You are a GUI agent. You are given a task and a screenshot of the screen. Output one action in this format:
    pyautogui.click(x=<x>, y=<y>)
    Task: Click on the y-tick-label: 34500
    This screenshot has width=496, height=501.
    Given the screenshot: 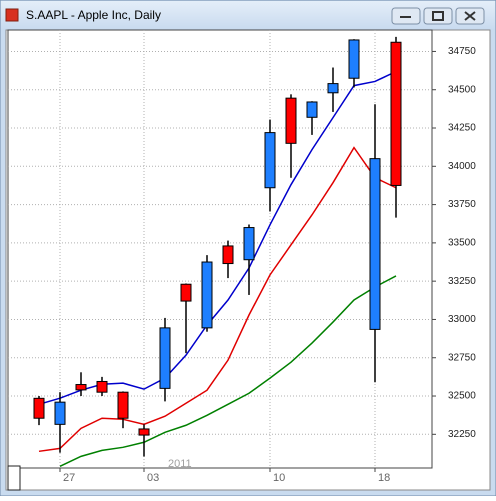 What is the action you would take?
    pyautogui.click(x=462, y=89)
    